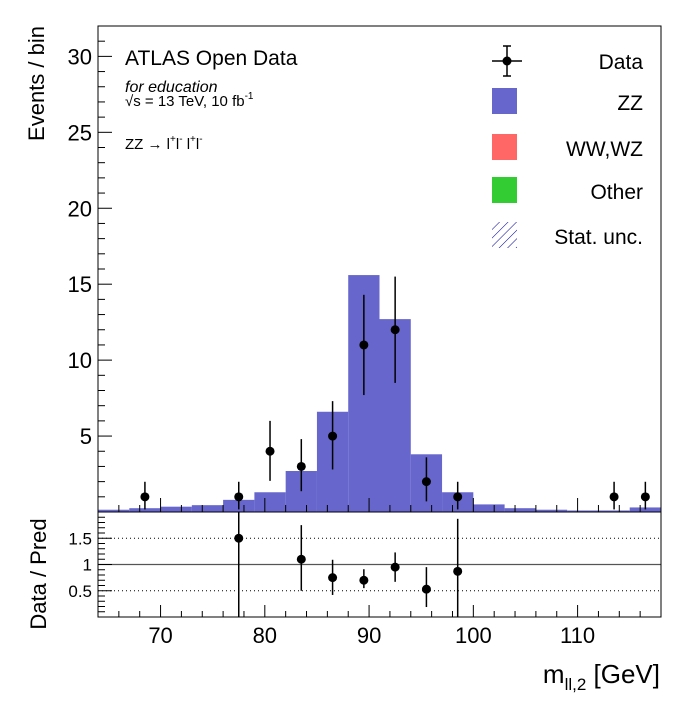  I want to click on legend-swatch-wwwz, so click(504, 147).